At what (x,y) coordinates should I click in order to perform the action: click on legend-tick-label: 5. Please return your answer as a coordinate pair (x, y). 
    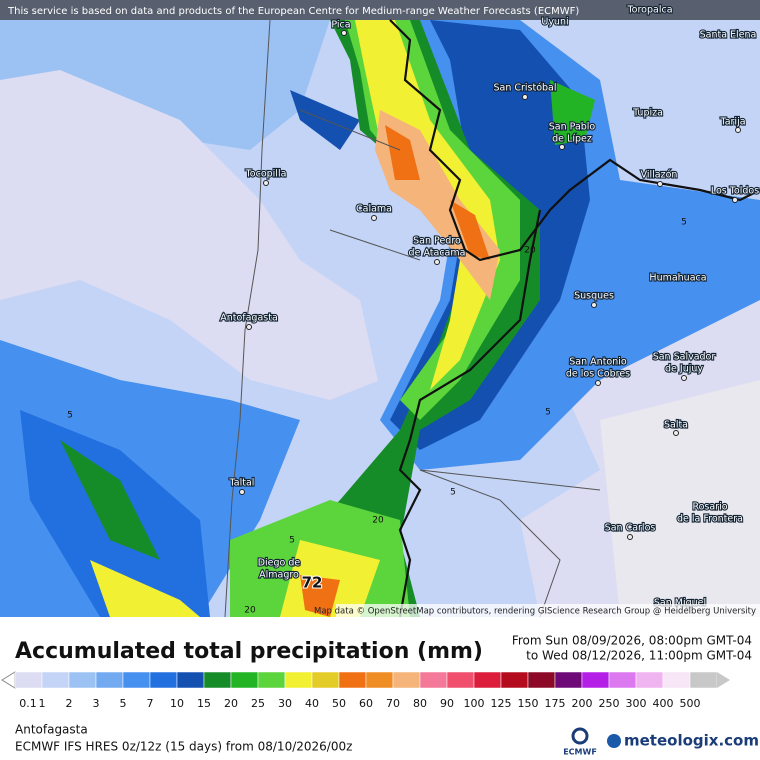
    Looking at the image, I should click on (123, 703).